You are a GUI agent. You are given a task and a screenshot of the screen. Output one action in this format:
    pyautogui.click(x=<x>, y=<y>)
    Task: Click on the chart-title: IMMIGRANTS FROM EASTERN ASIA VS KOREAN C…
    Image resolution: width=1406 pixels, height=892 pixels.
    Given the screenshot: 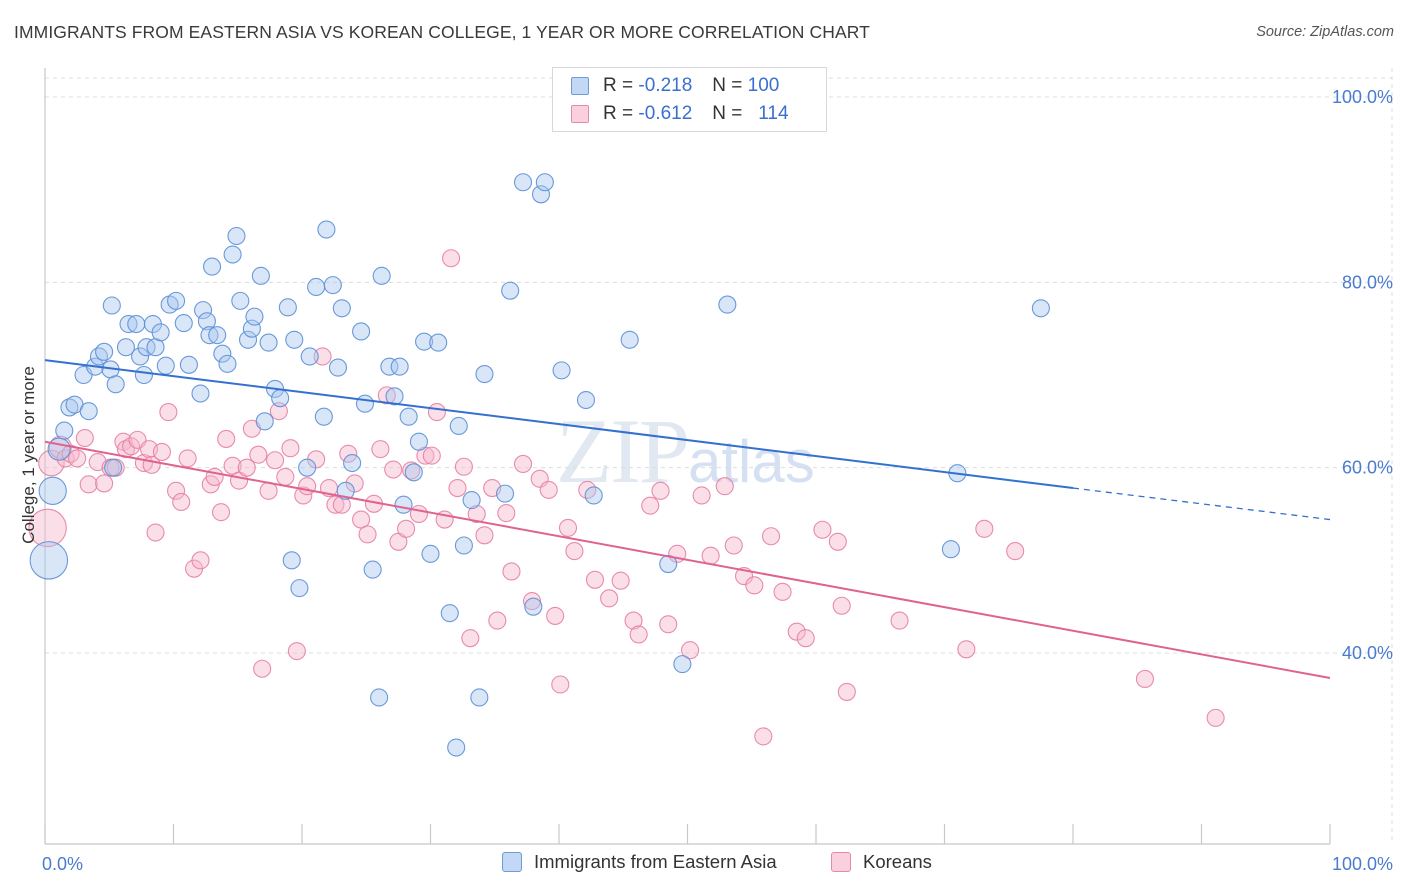 What is the action you would take?
    pyautogui.click(x=442, y=32)
    